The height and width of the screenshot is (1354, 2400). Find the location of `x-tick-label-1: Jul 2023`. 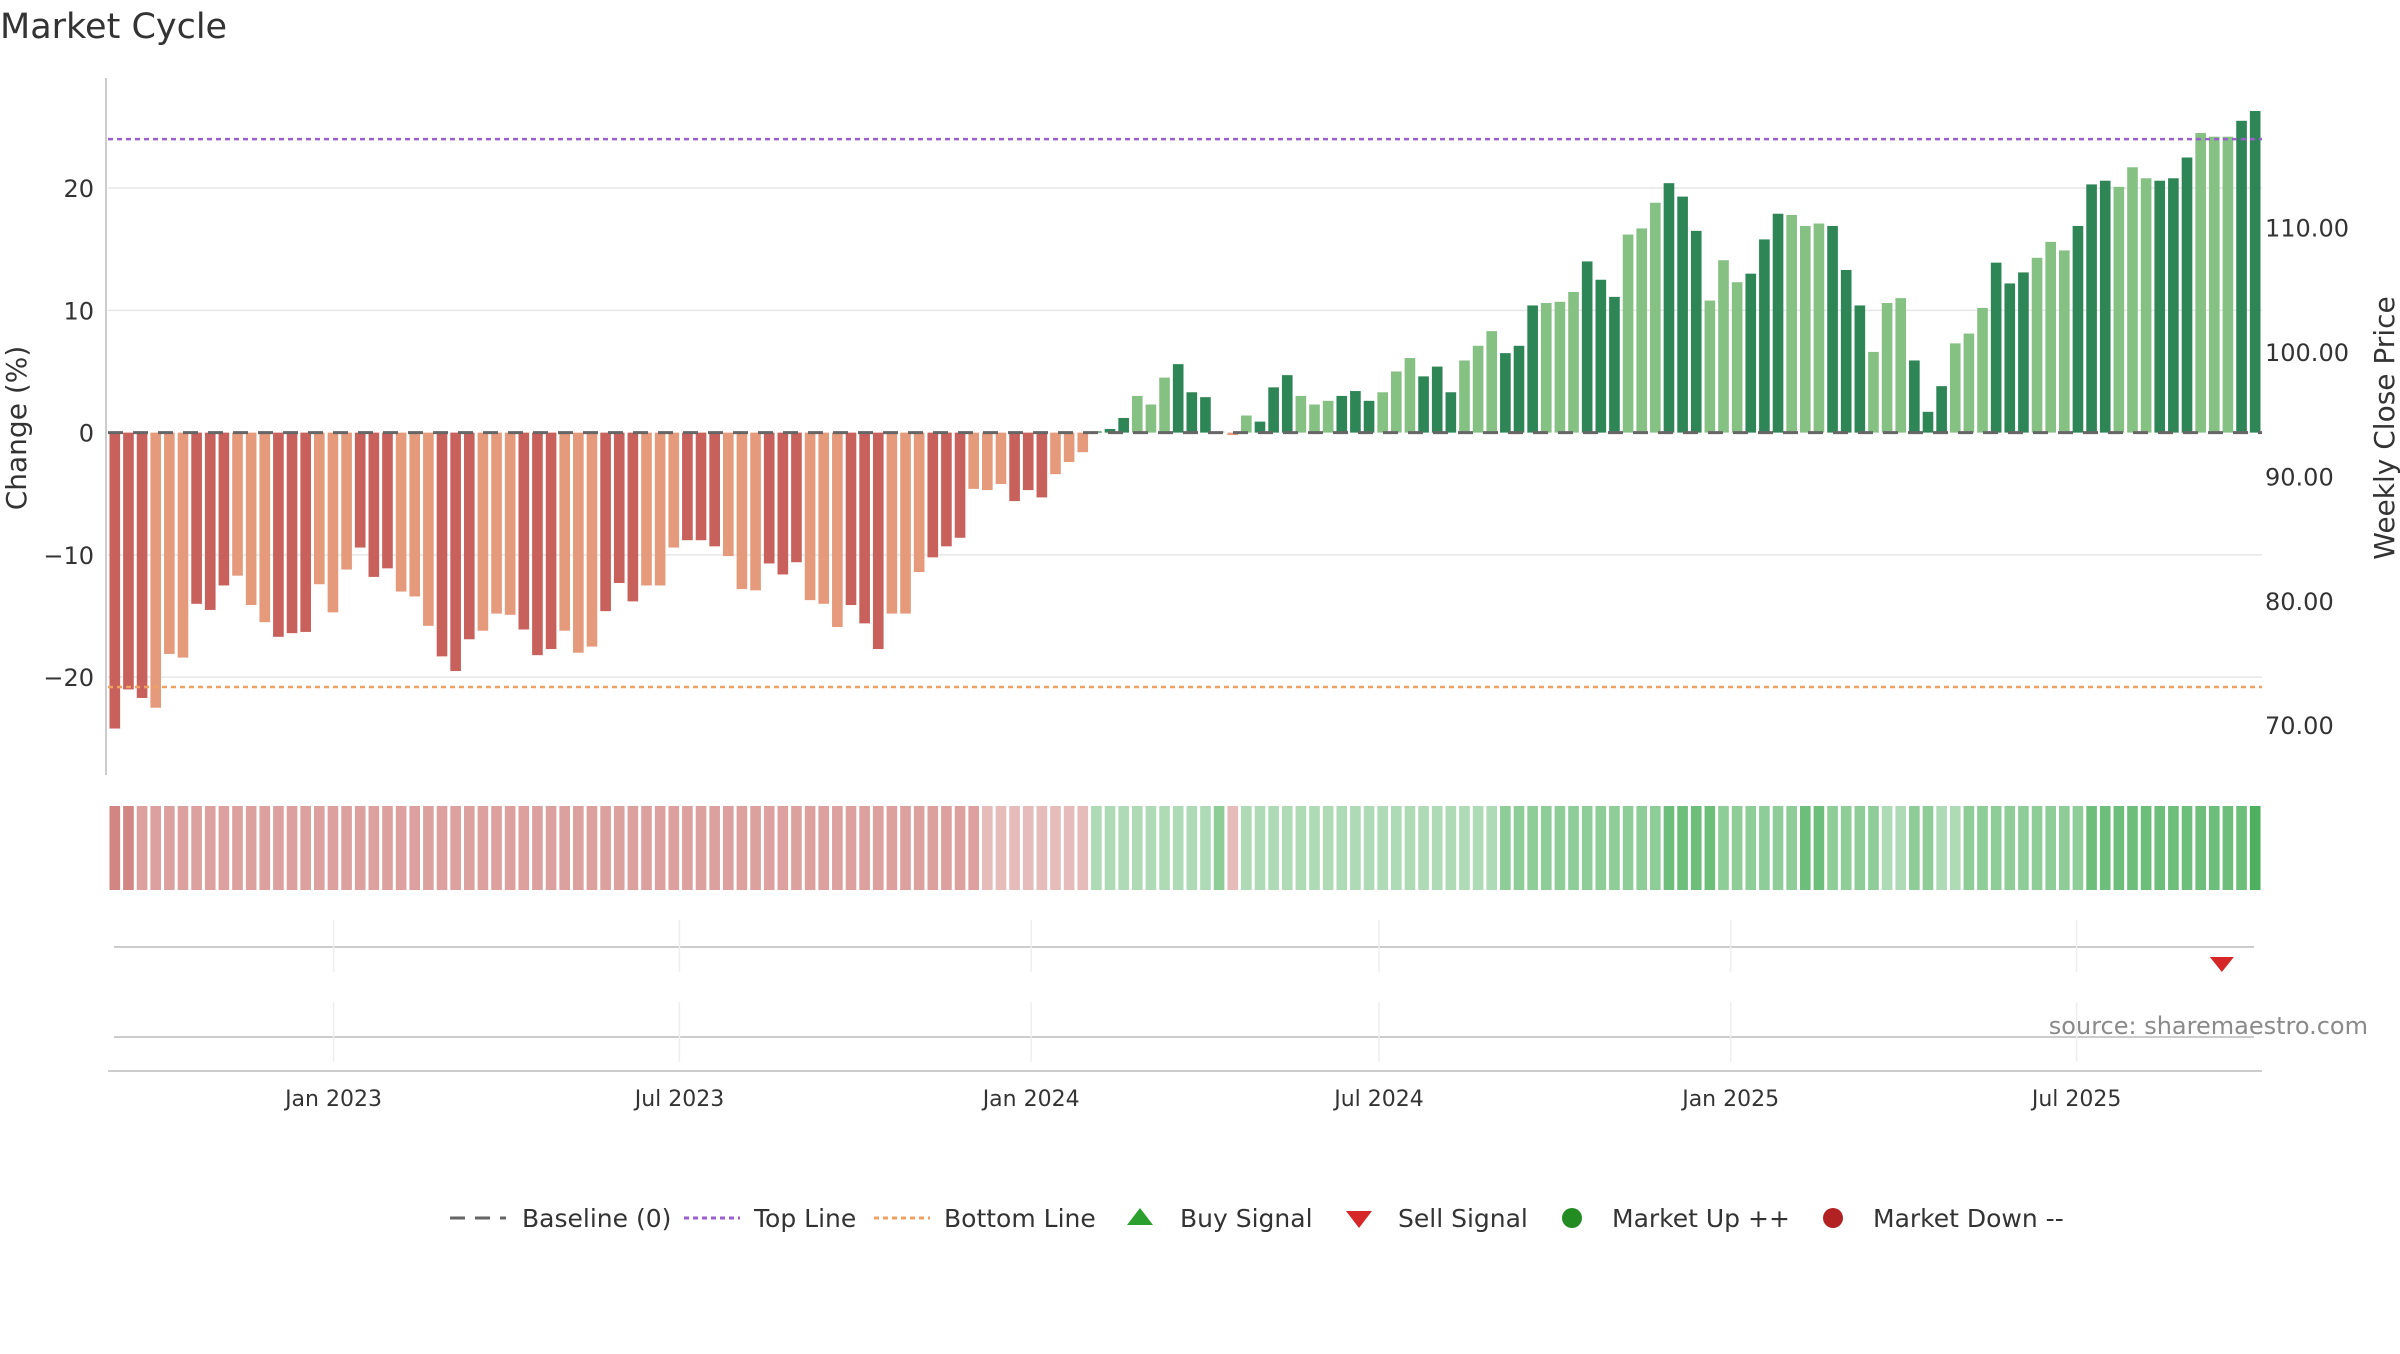

x-tick-label-1: Jul 2023 is located at coordinates (679, 1099).